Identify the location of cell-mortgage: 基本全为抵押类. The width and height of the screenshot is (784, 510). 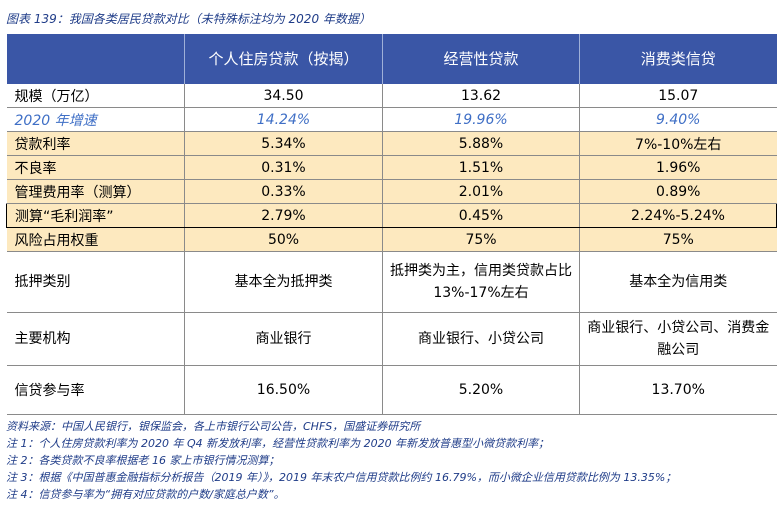
(283, 282).